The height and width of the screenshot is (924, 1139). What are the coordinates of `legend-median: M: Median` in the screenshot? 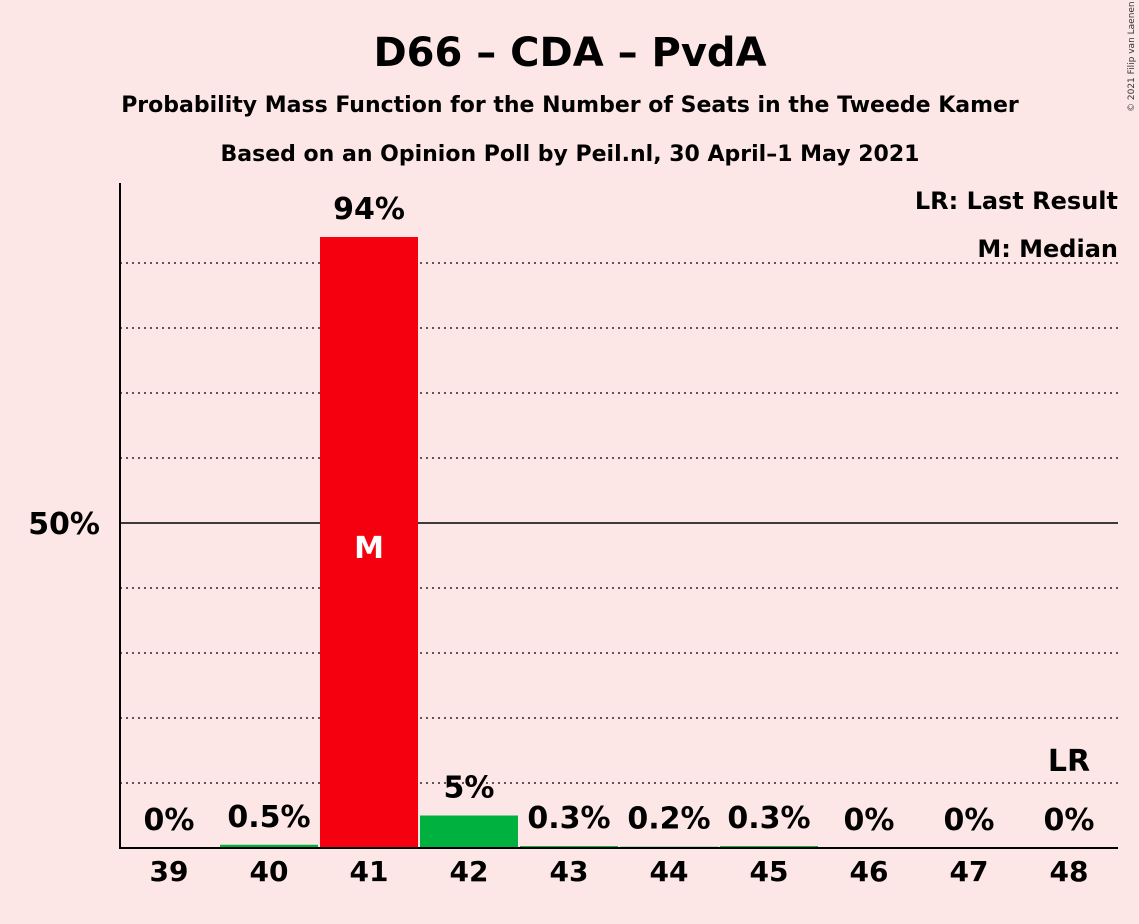 It's located at (1047, 249).